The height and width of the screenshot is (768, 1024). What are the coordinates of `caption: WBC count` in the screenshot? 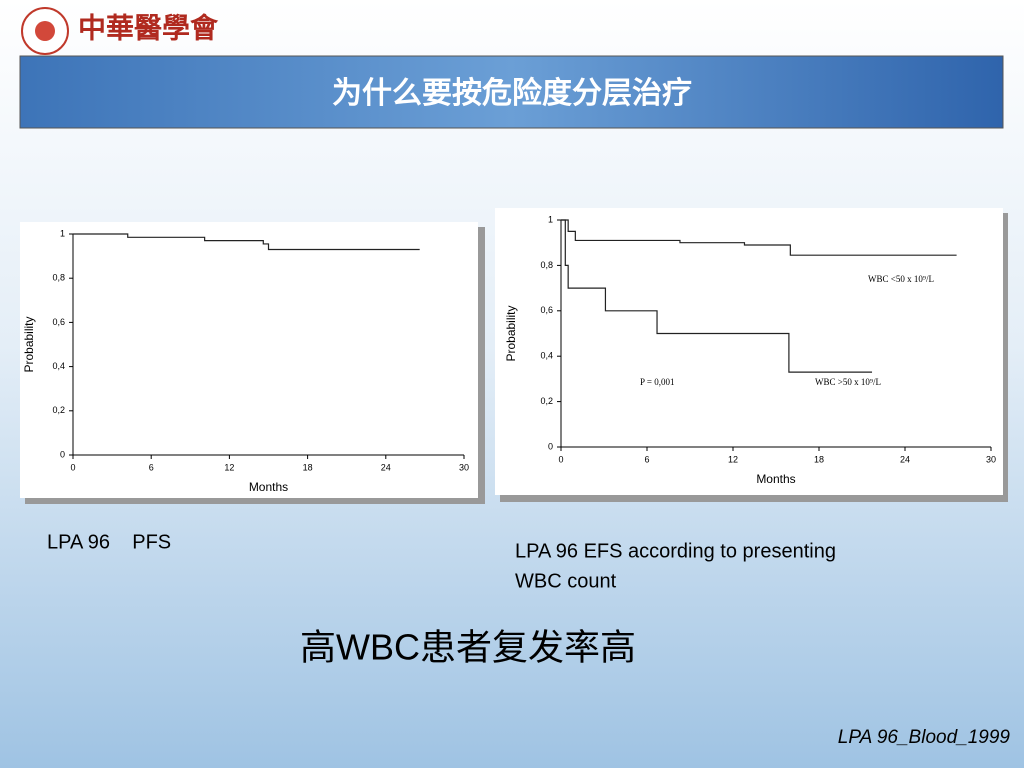 It's located at (566, 581).